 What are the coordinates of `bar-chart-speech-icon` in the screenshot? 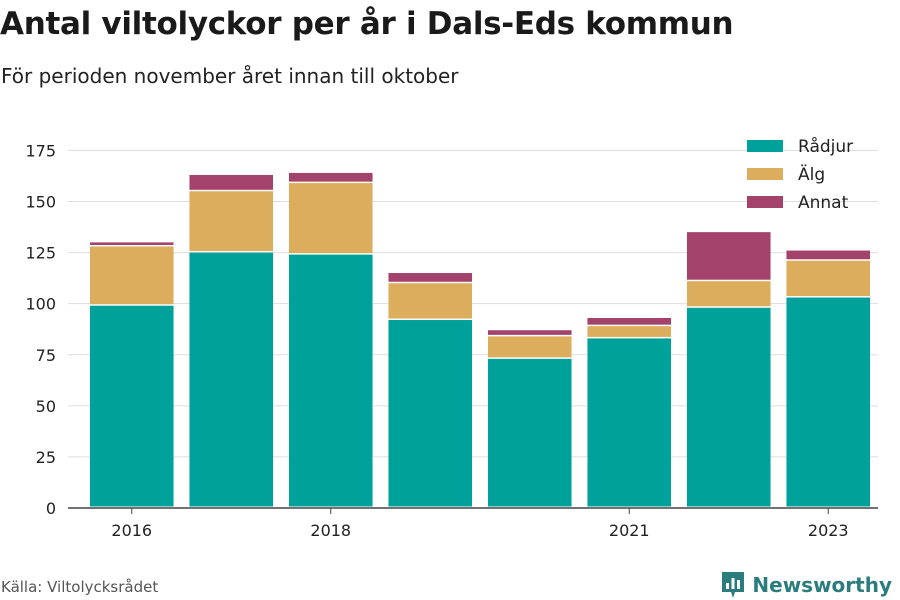 It's located at (733, 585).